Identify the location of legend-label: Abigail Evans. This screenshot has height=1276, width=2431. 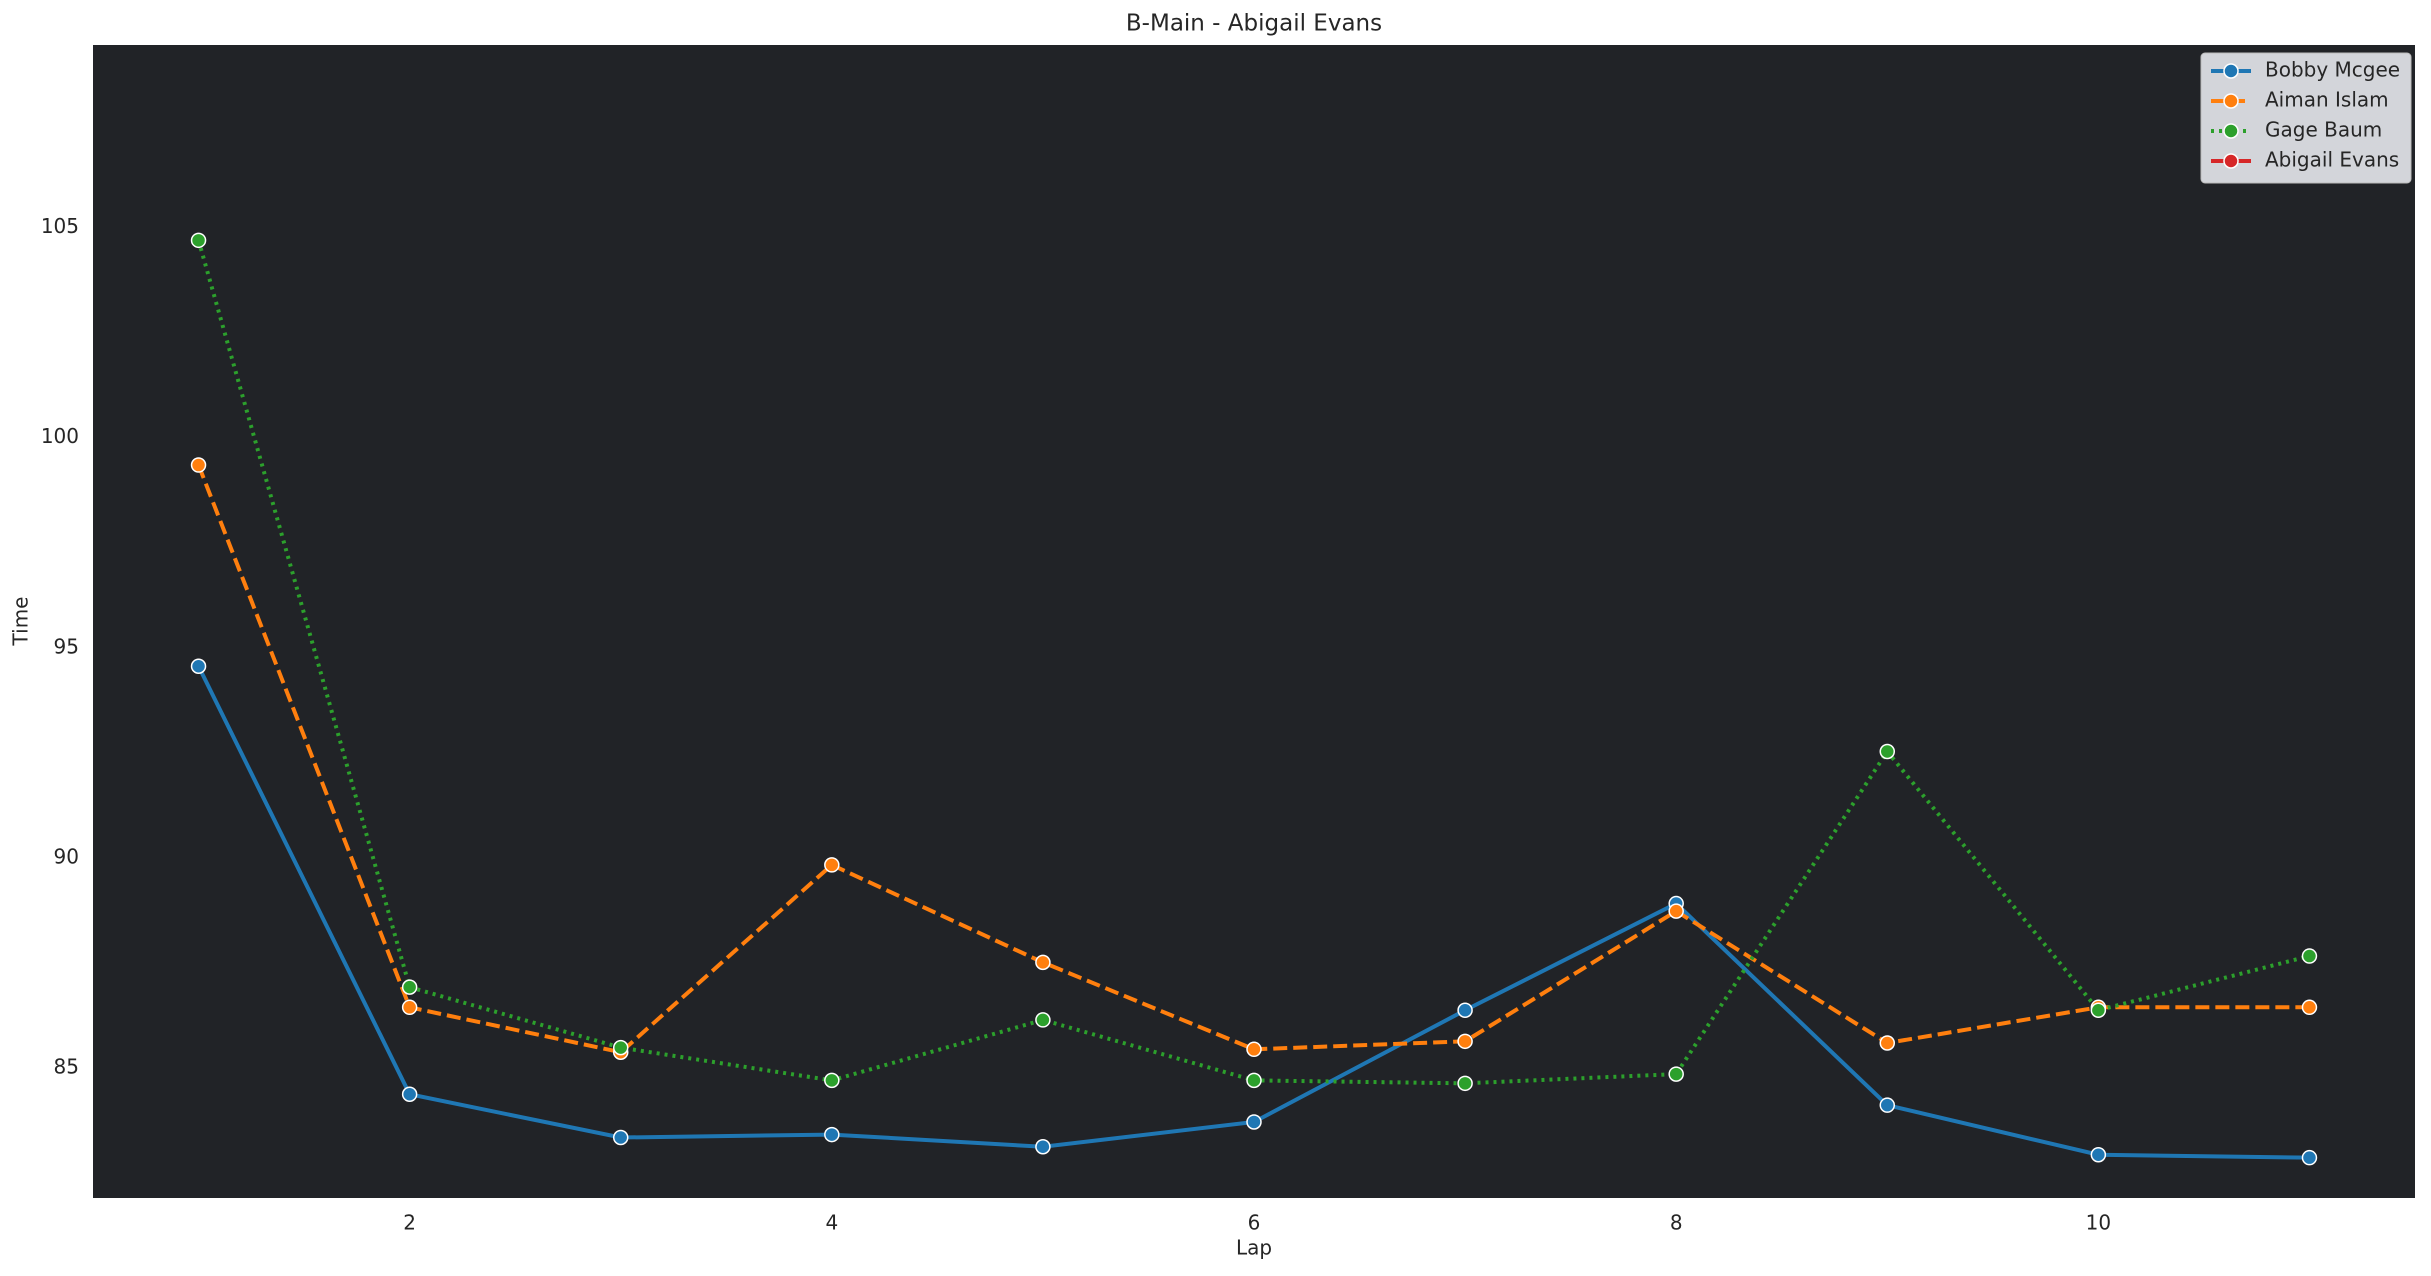
(2332, 160).